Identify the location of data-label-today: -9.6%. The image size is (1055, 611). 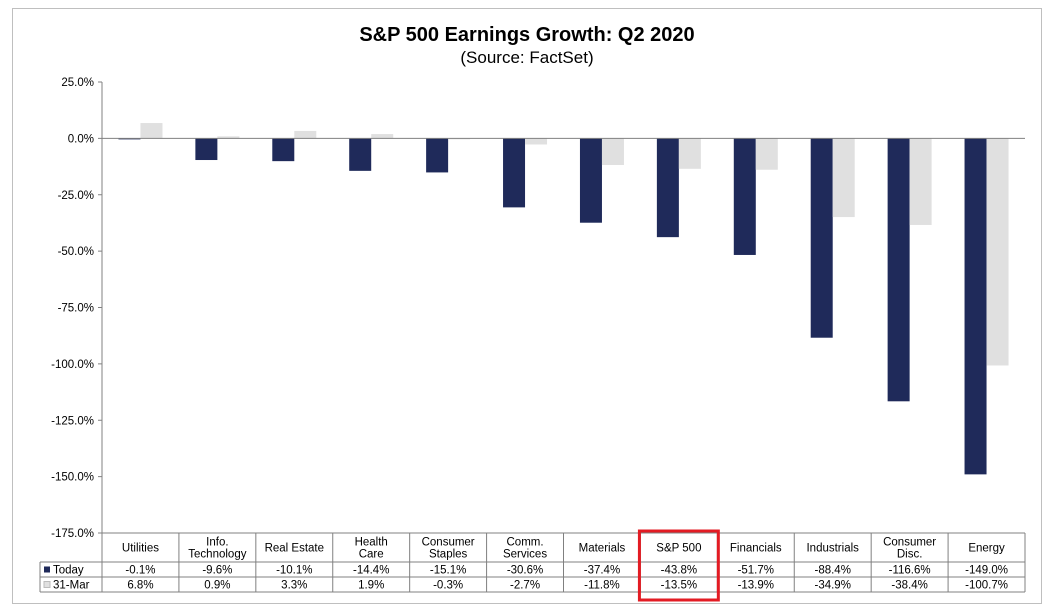
(217, 571).